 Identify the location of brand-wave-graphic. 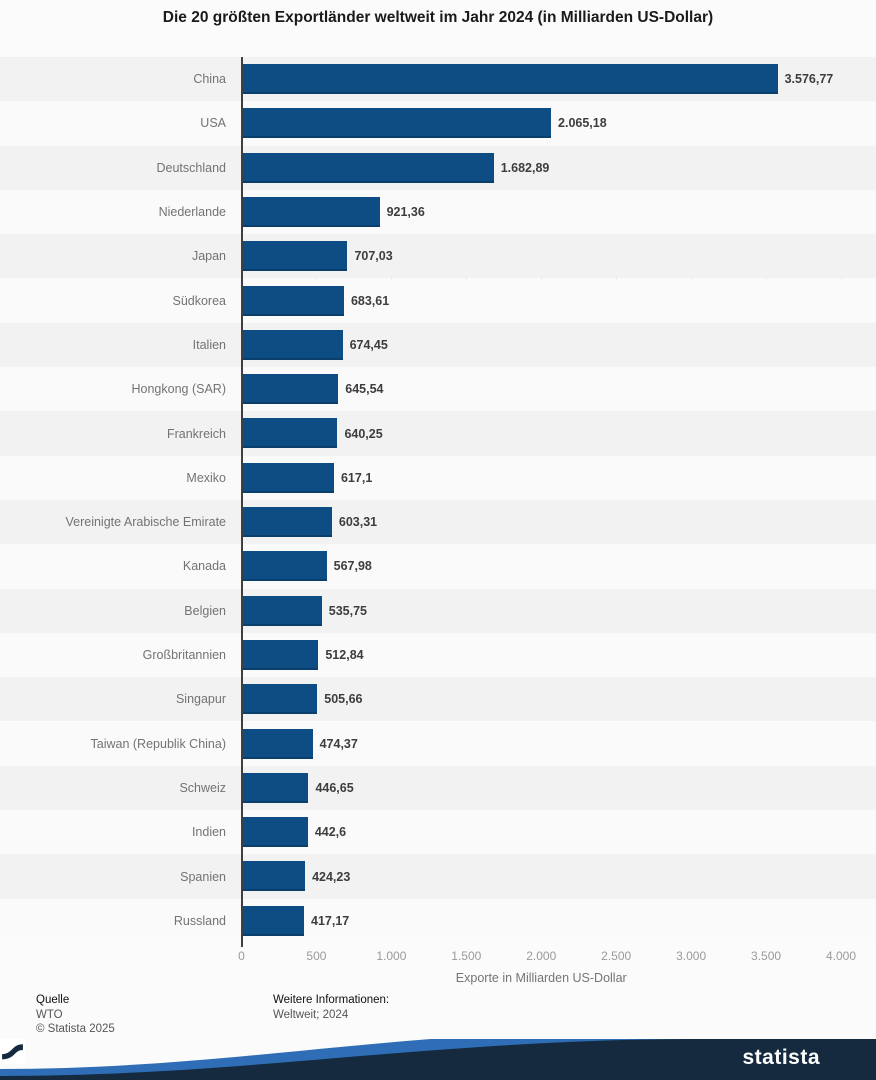
(438, 1059).